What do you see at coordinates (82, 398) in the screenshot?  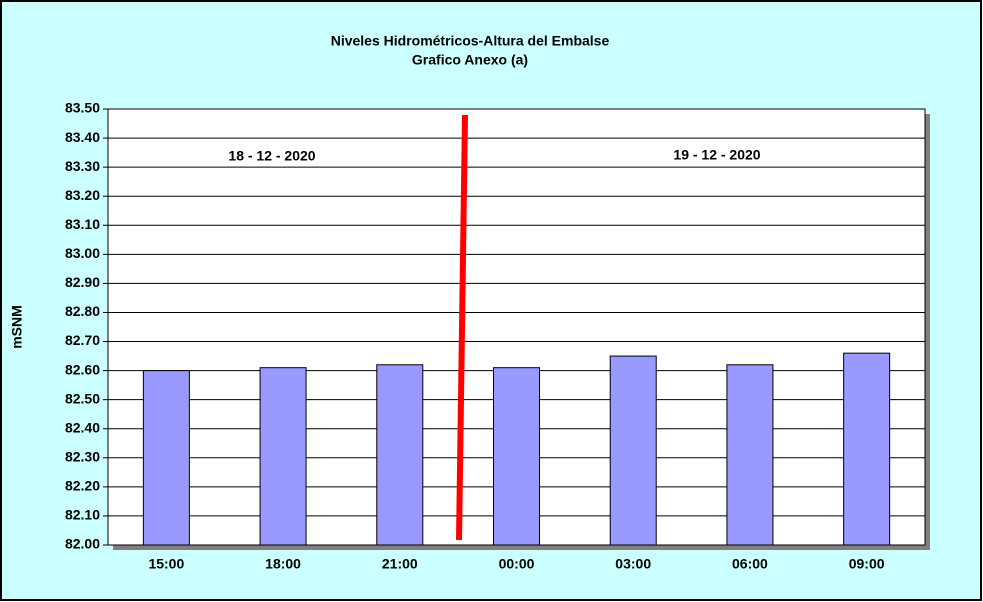 I see `y-tick-label: 82.50` at bounding box center [82, 398].